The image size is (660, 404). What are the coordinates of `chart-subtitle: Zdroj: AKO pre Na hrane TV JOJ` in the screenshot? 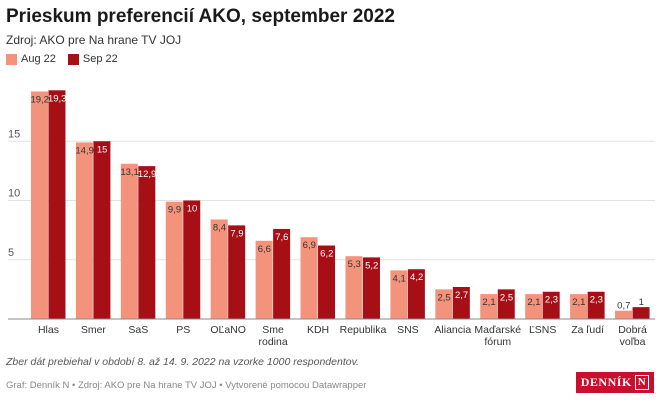 It's located at (94, 40).